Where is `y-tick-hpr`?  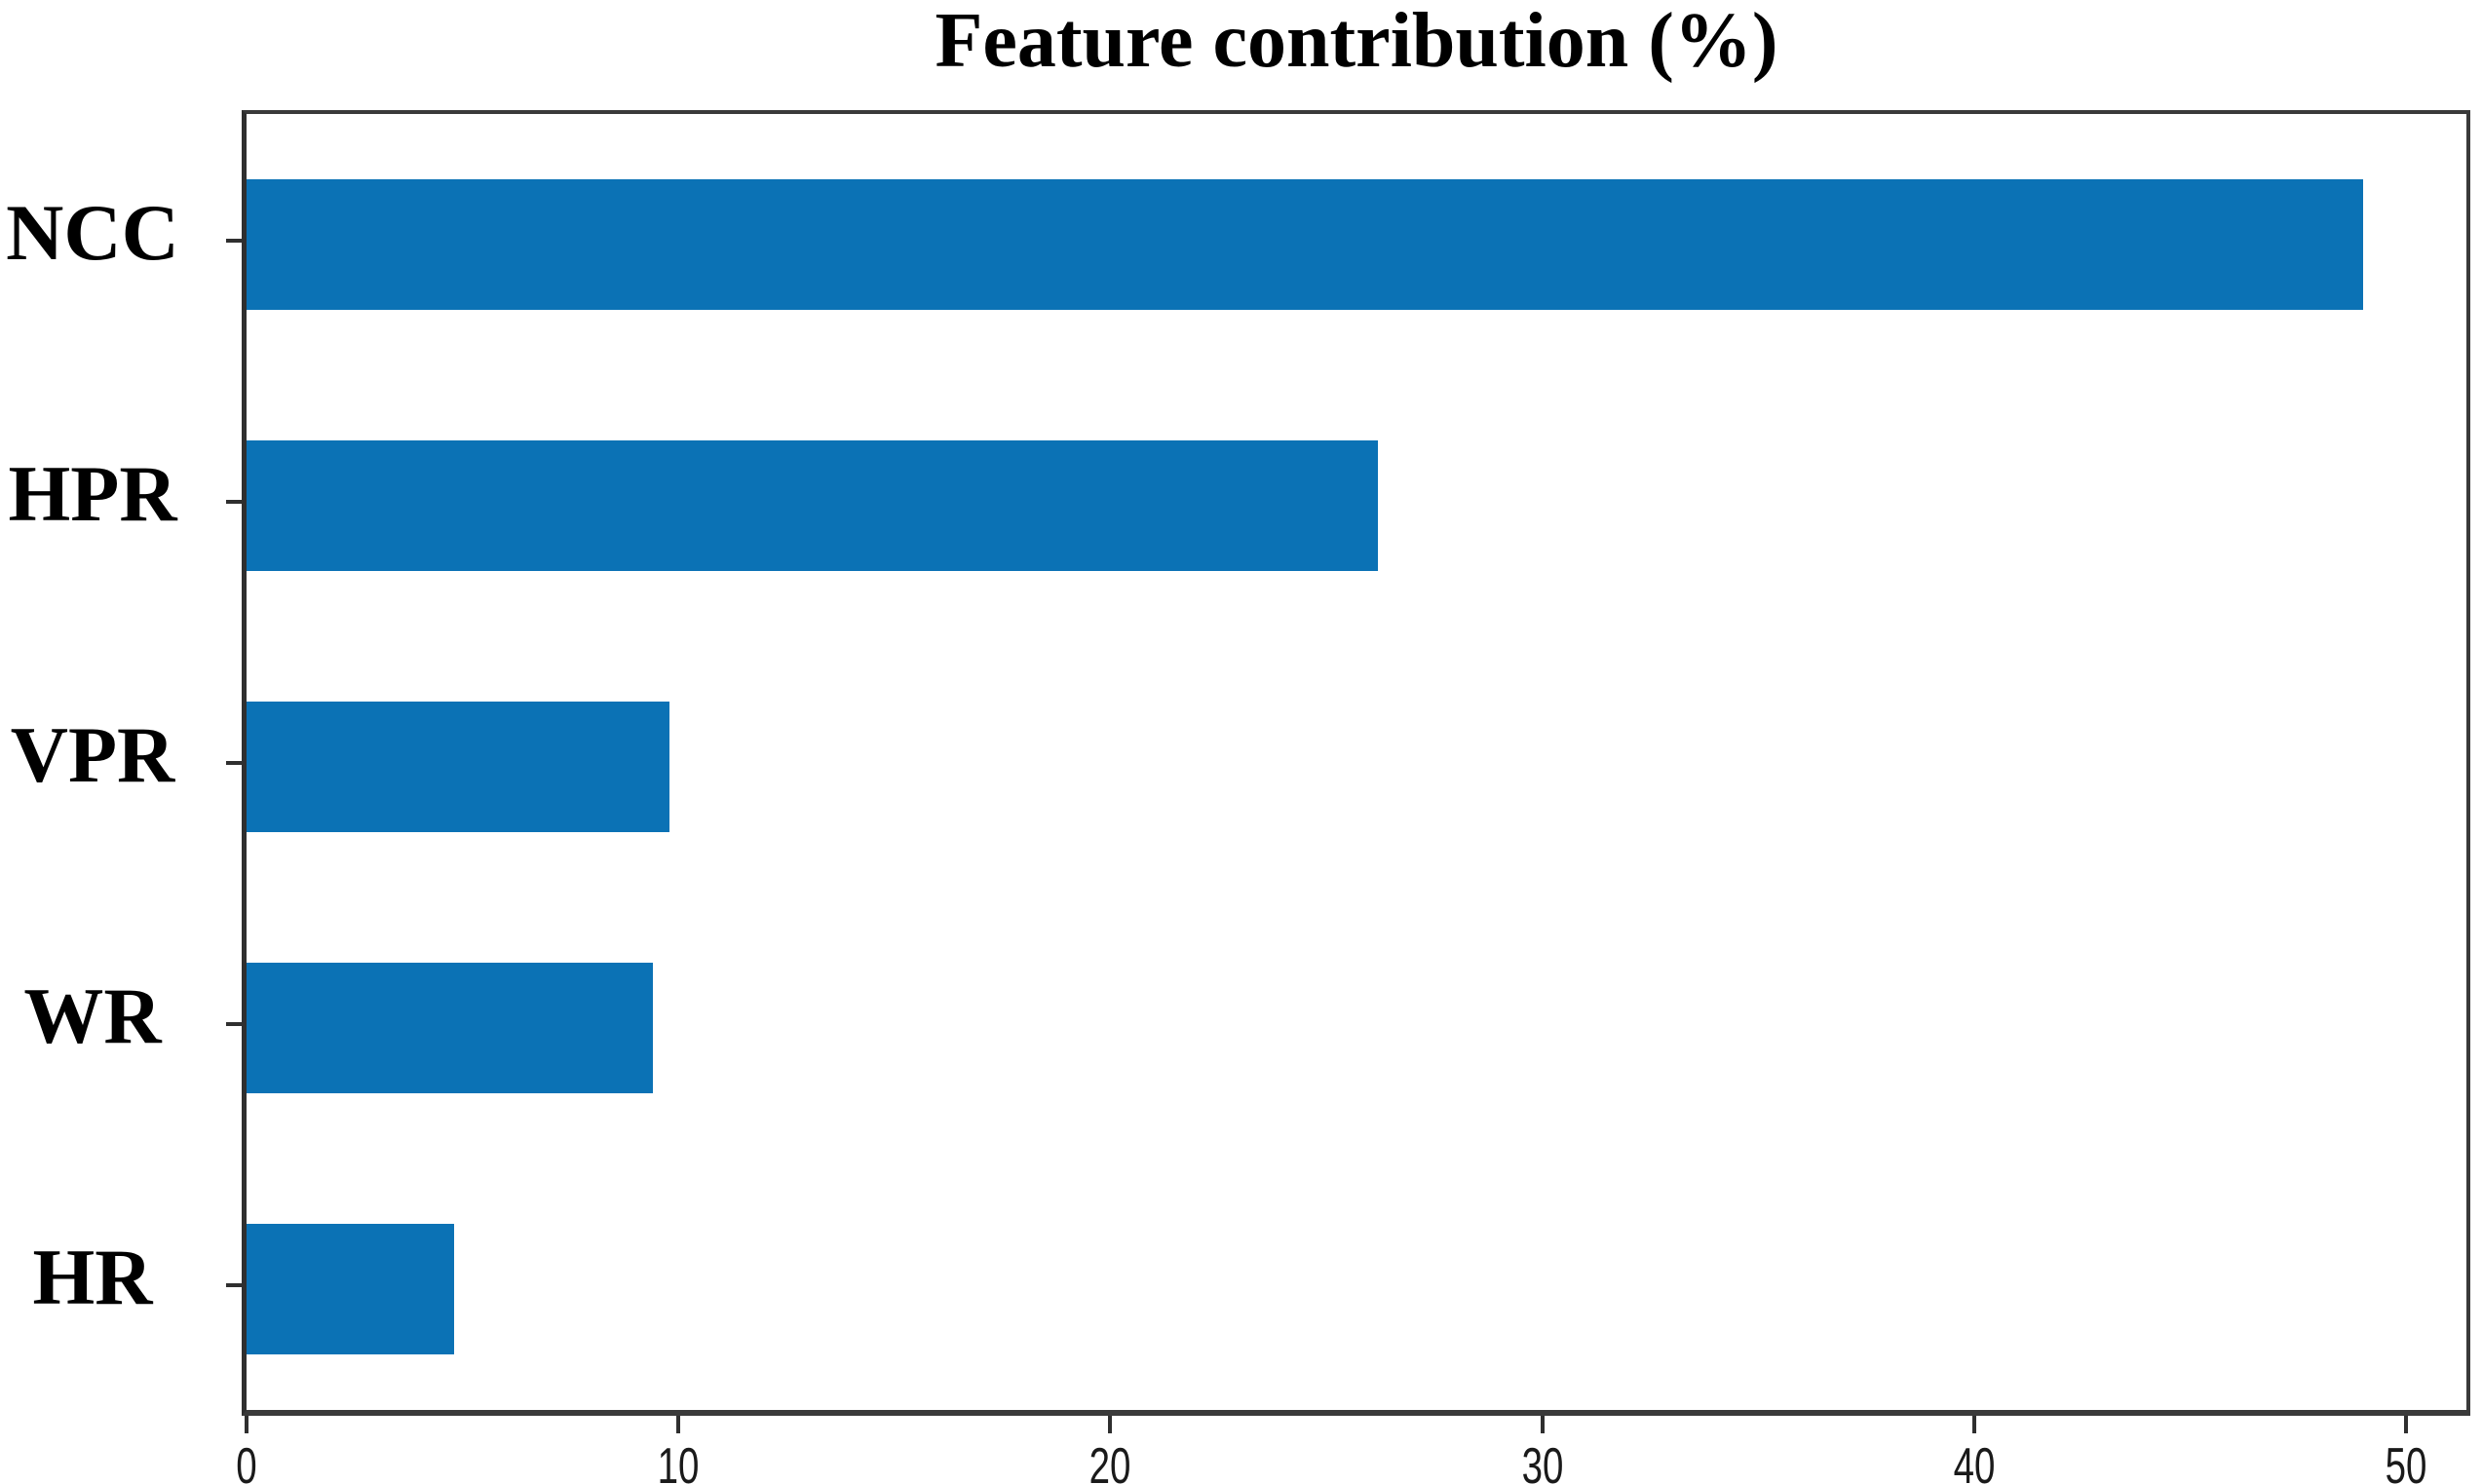 y-tick-hpr is located at coordinates (234, 502).